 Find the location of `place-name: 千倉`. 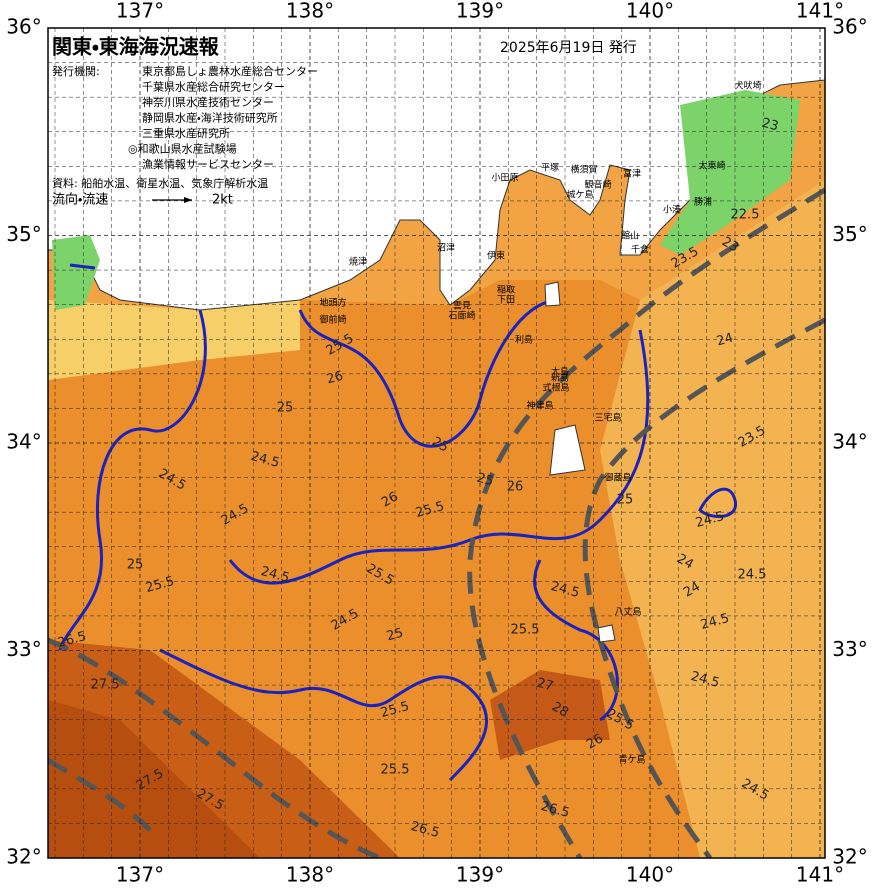

place-name: 千倉 is located at coordinates (640, 250).